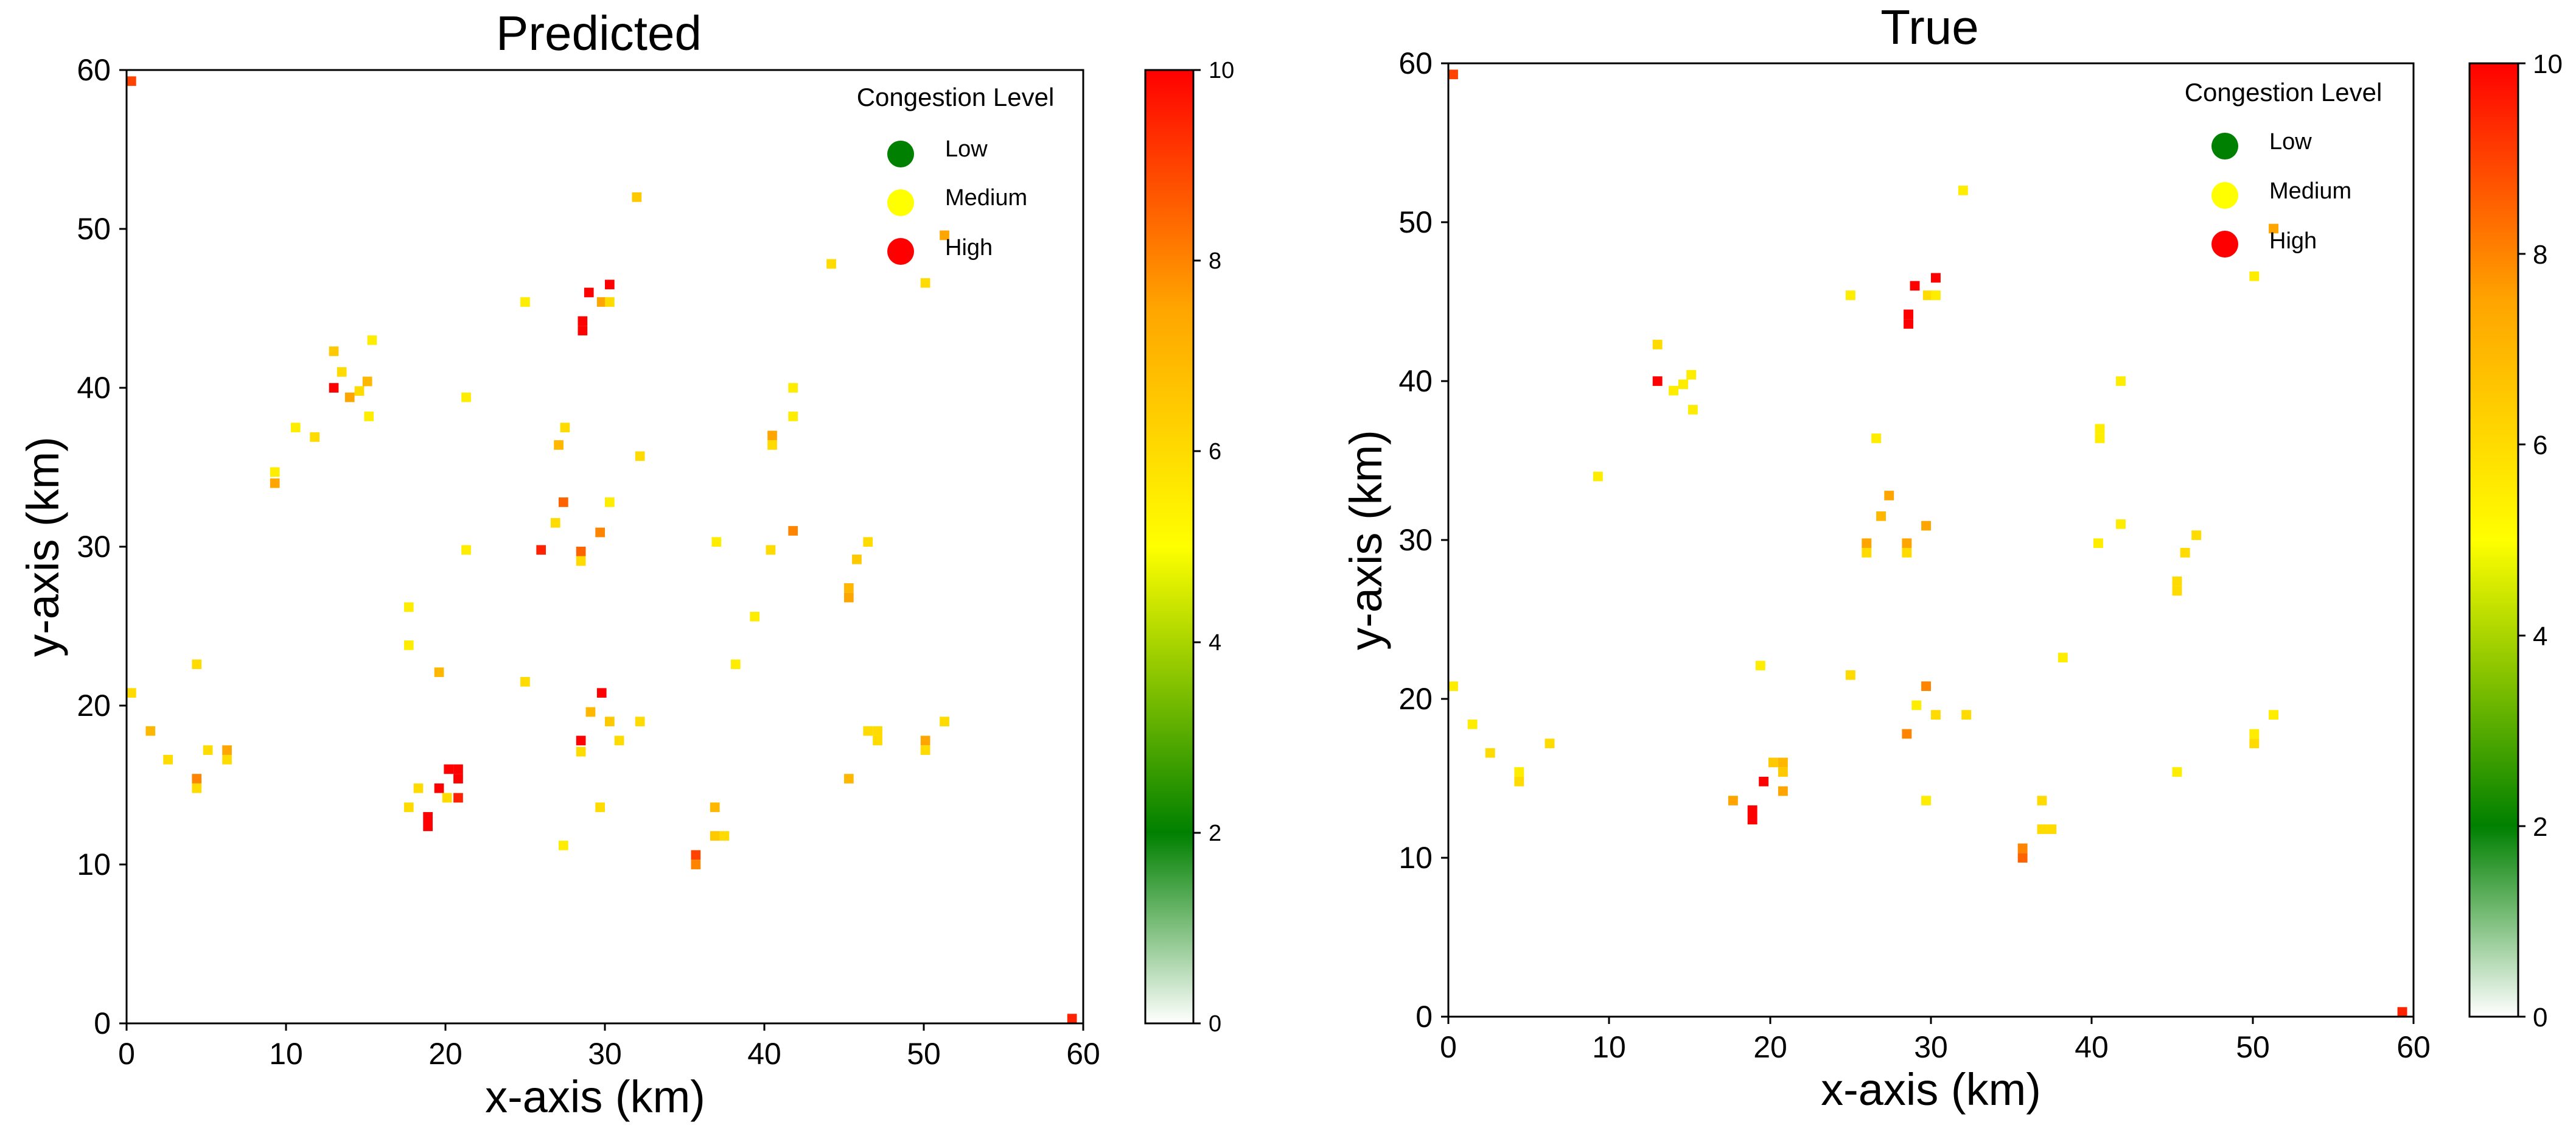  Describe the element at coordinates (2092, 1047) in the screenshot. I see `x-tick-label: 40` at that location.